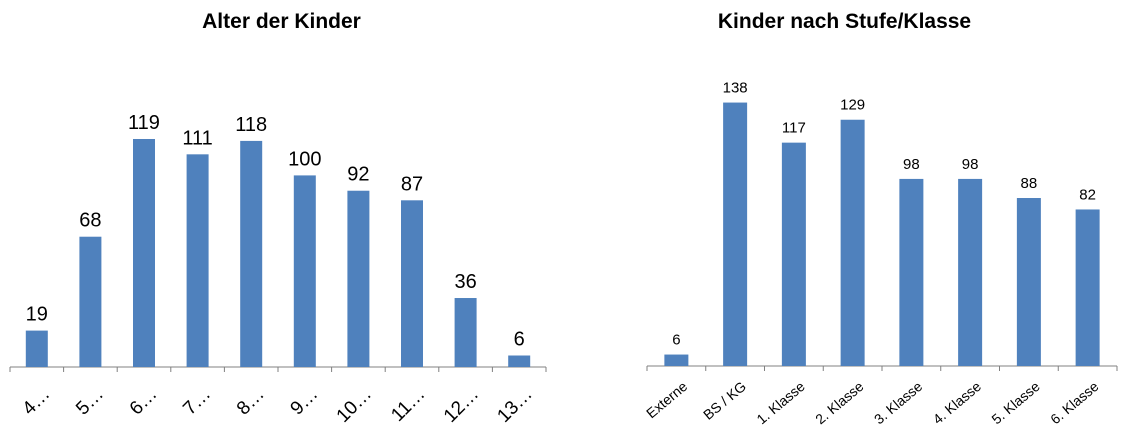 The width and height of the screenshot is (1126, 441). I want to click on data-label: 119, so click(144, 123).